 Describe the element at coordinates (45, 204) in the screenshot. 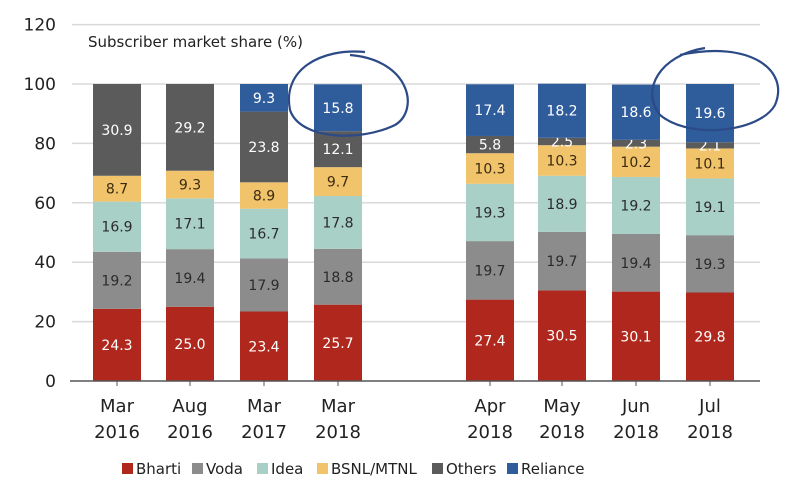

I see `y-tick-label: 60` at that location.